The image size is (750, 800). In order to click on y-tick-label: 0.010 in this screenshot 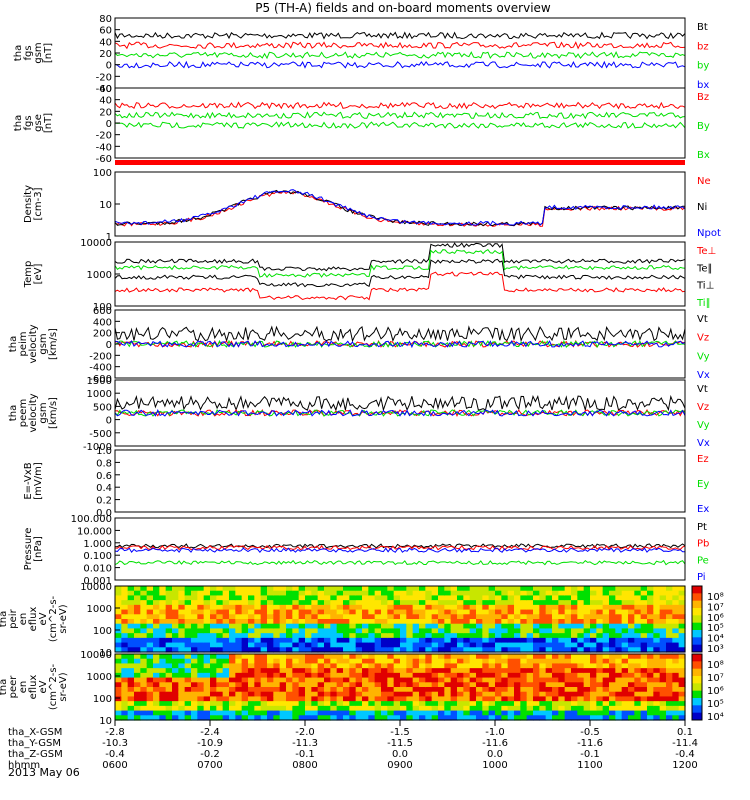, I will do `click(97, 569)`.